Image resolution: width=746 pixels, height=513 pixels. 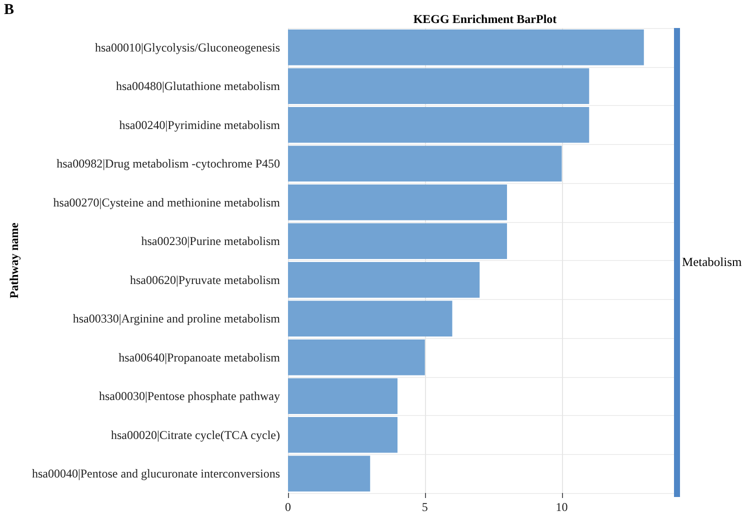 I want to click on y-tick-label: hsa00330|Arginine and proline metabolism, so click(x=176, y=319).